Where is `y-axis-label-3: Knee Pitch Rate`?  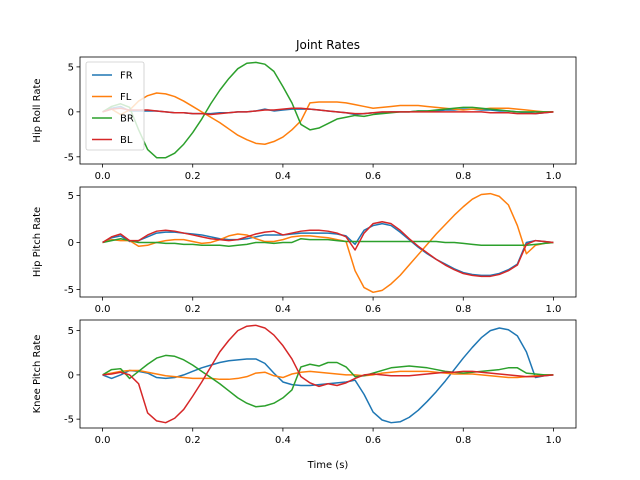
y-axis-label-3: Knee Pitch Rate is located at coordinates (37, 374).